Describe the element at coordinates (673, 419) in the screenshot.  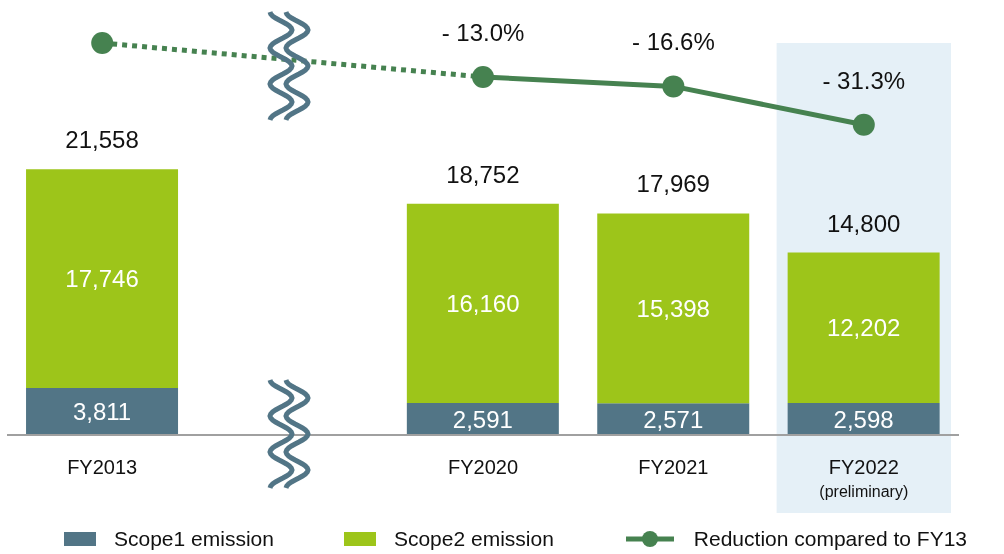
I see `data-label: 2,571` at that location.